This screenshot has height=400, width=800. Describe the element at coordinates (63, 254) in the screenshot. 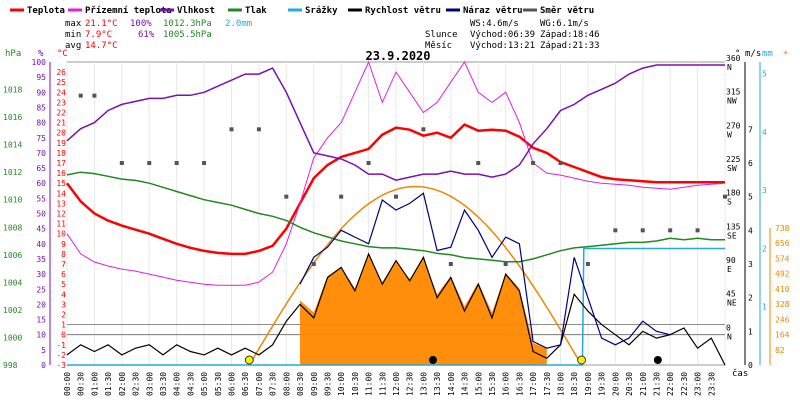

I see `temperature-tick: 8` at that location.